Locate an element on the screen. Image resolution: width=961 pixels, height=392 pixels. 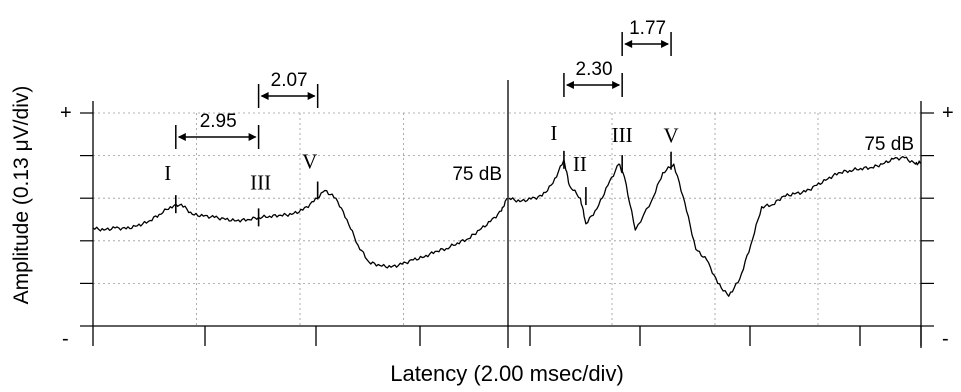
interval-value-label: 1.77 is located at coordinates (647, 28).